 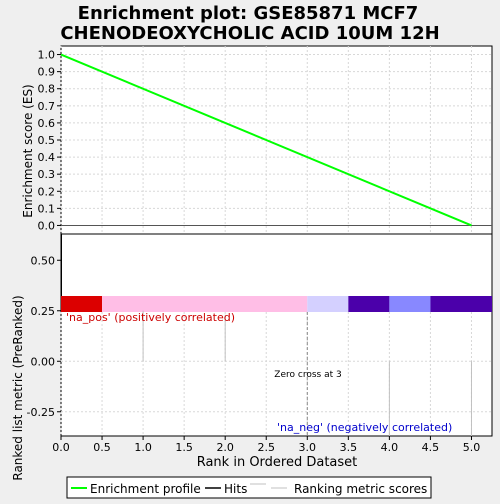 What do you see at coordinates (47, 191) in the screenshot?
I see `es-ytick-label: 0.2` at bounding box center [47, 191].